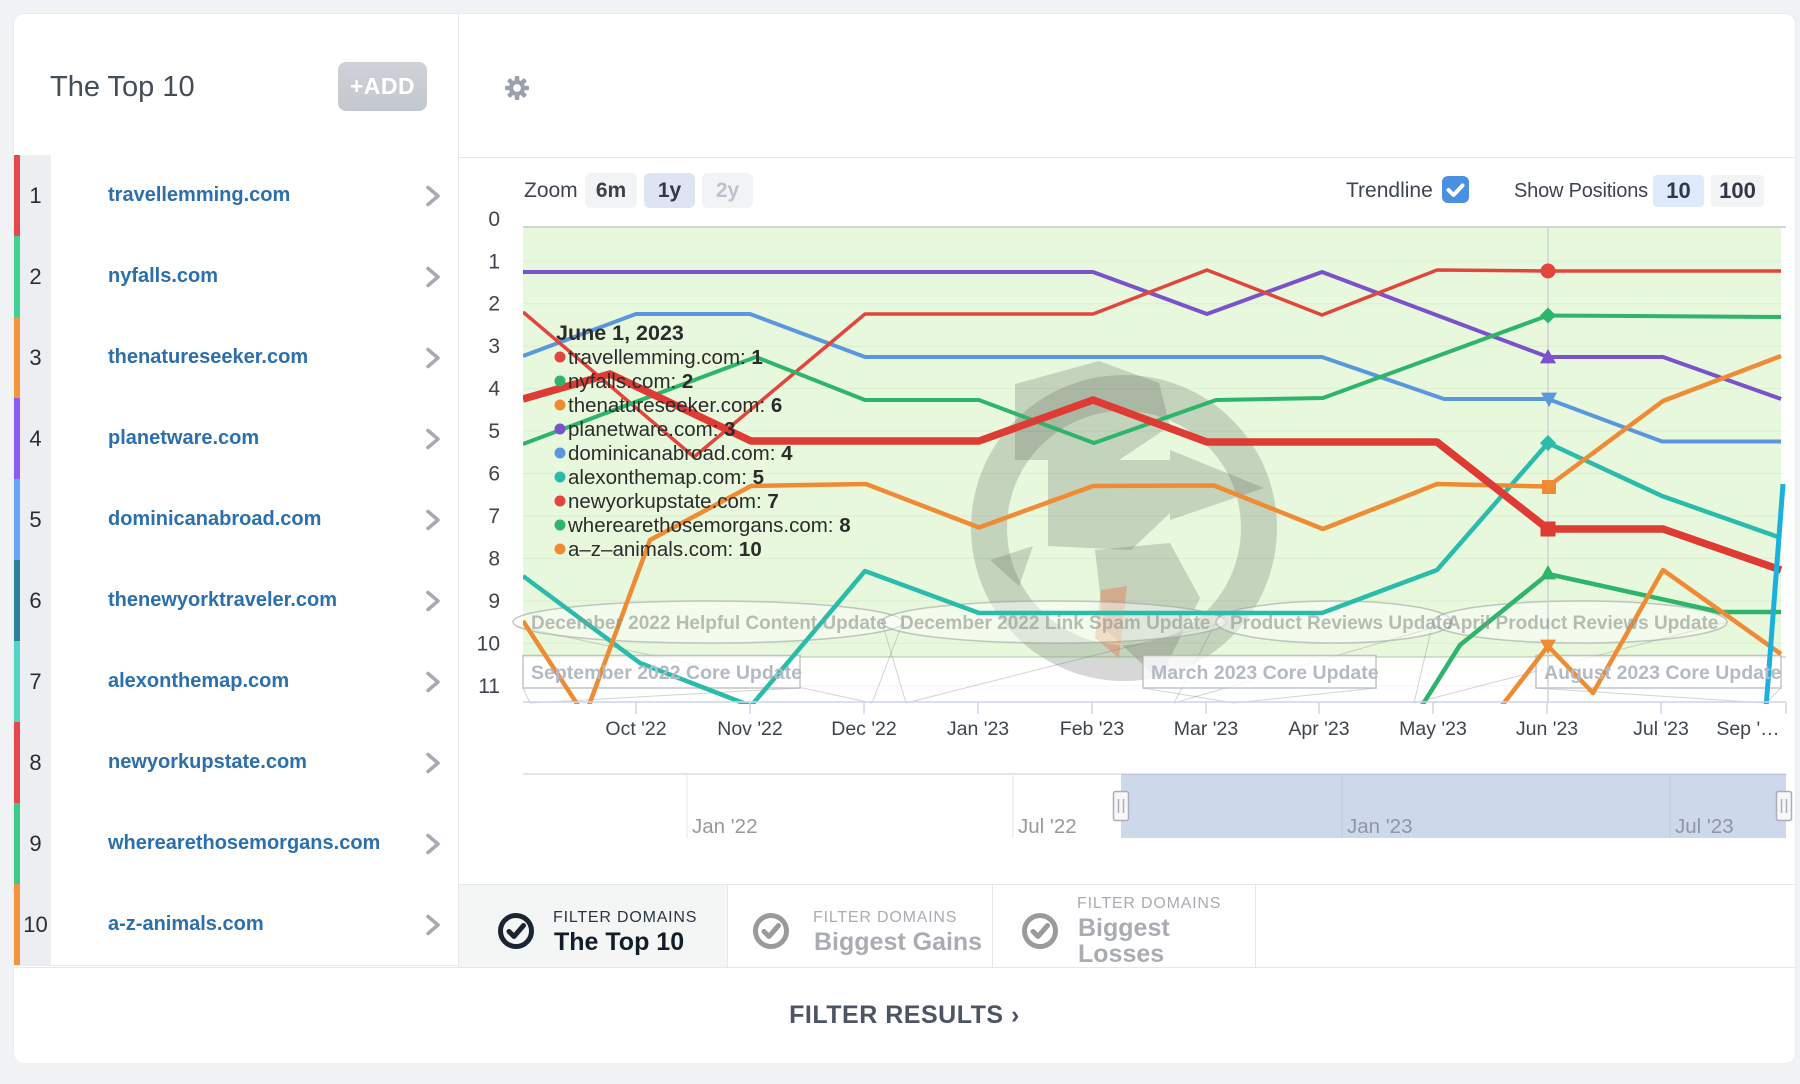  Describe the element at coordinates (1662, 673) in the screenshot. I see `svg-text: August 2023 Core Update` at that location.